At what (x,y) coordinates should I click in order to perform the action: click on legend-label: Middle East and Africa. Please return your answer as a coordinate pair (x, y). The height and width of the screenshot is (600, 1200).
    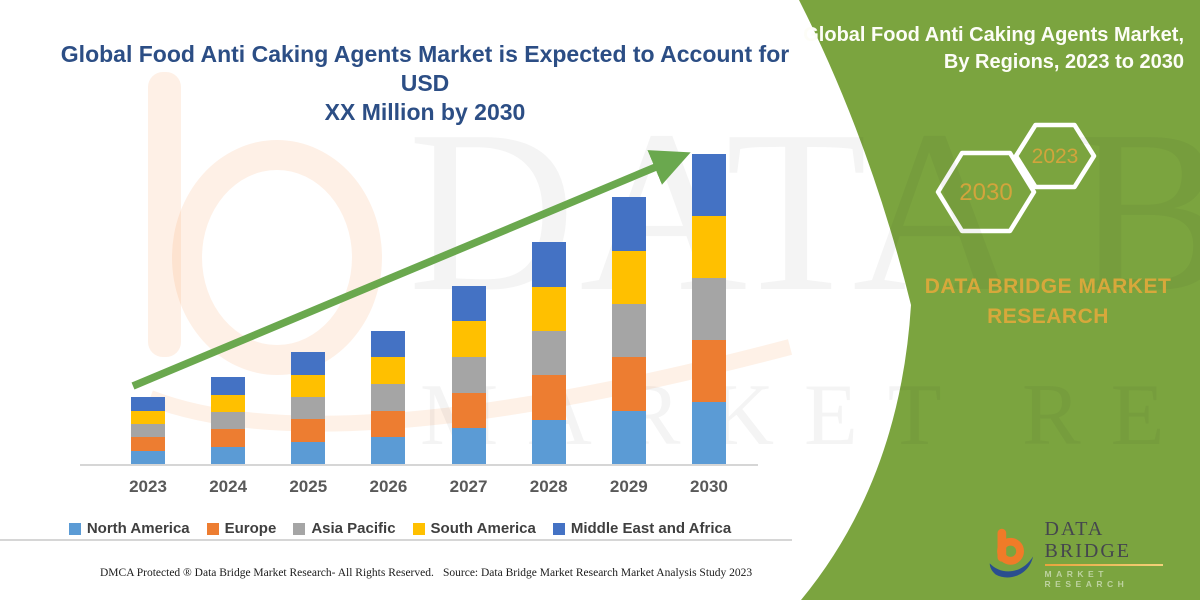
    Looking at the image, I should click on (651, 528).